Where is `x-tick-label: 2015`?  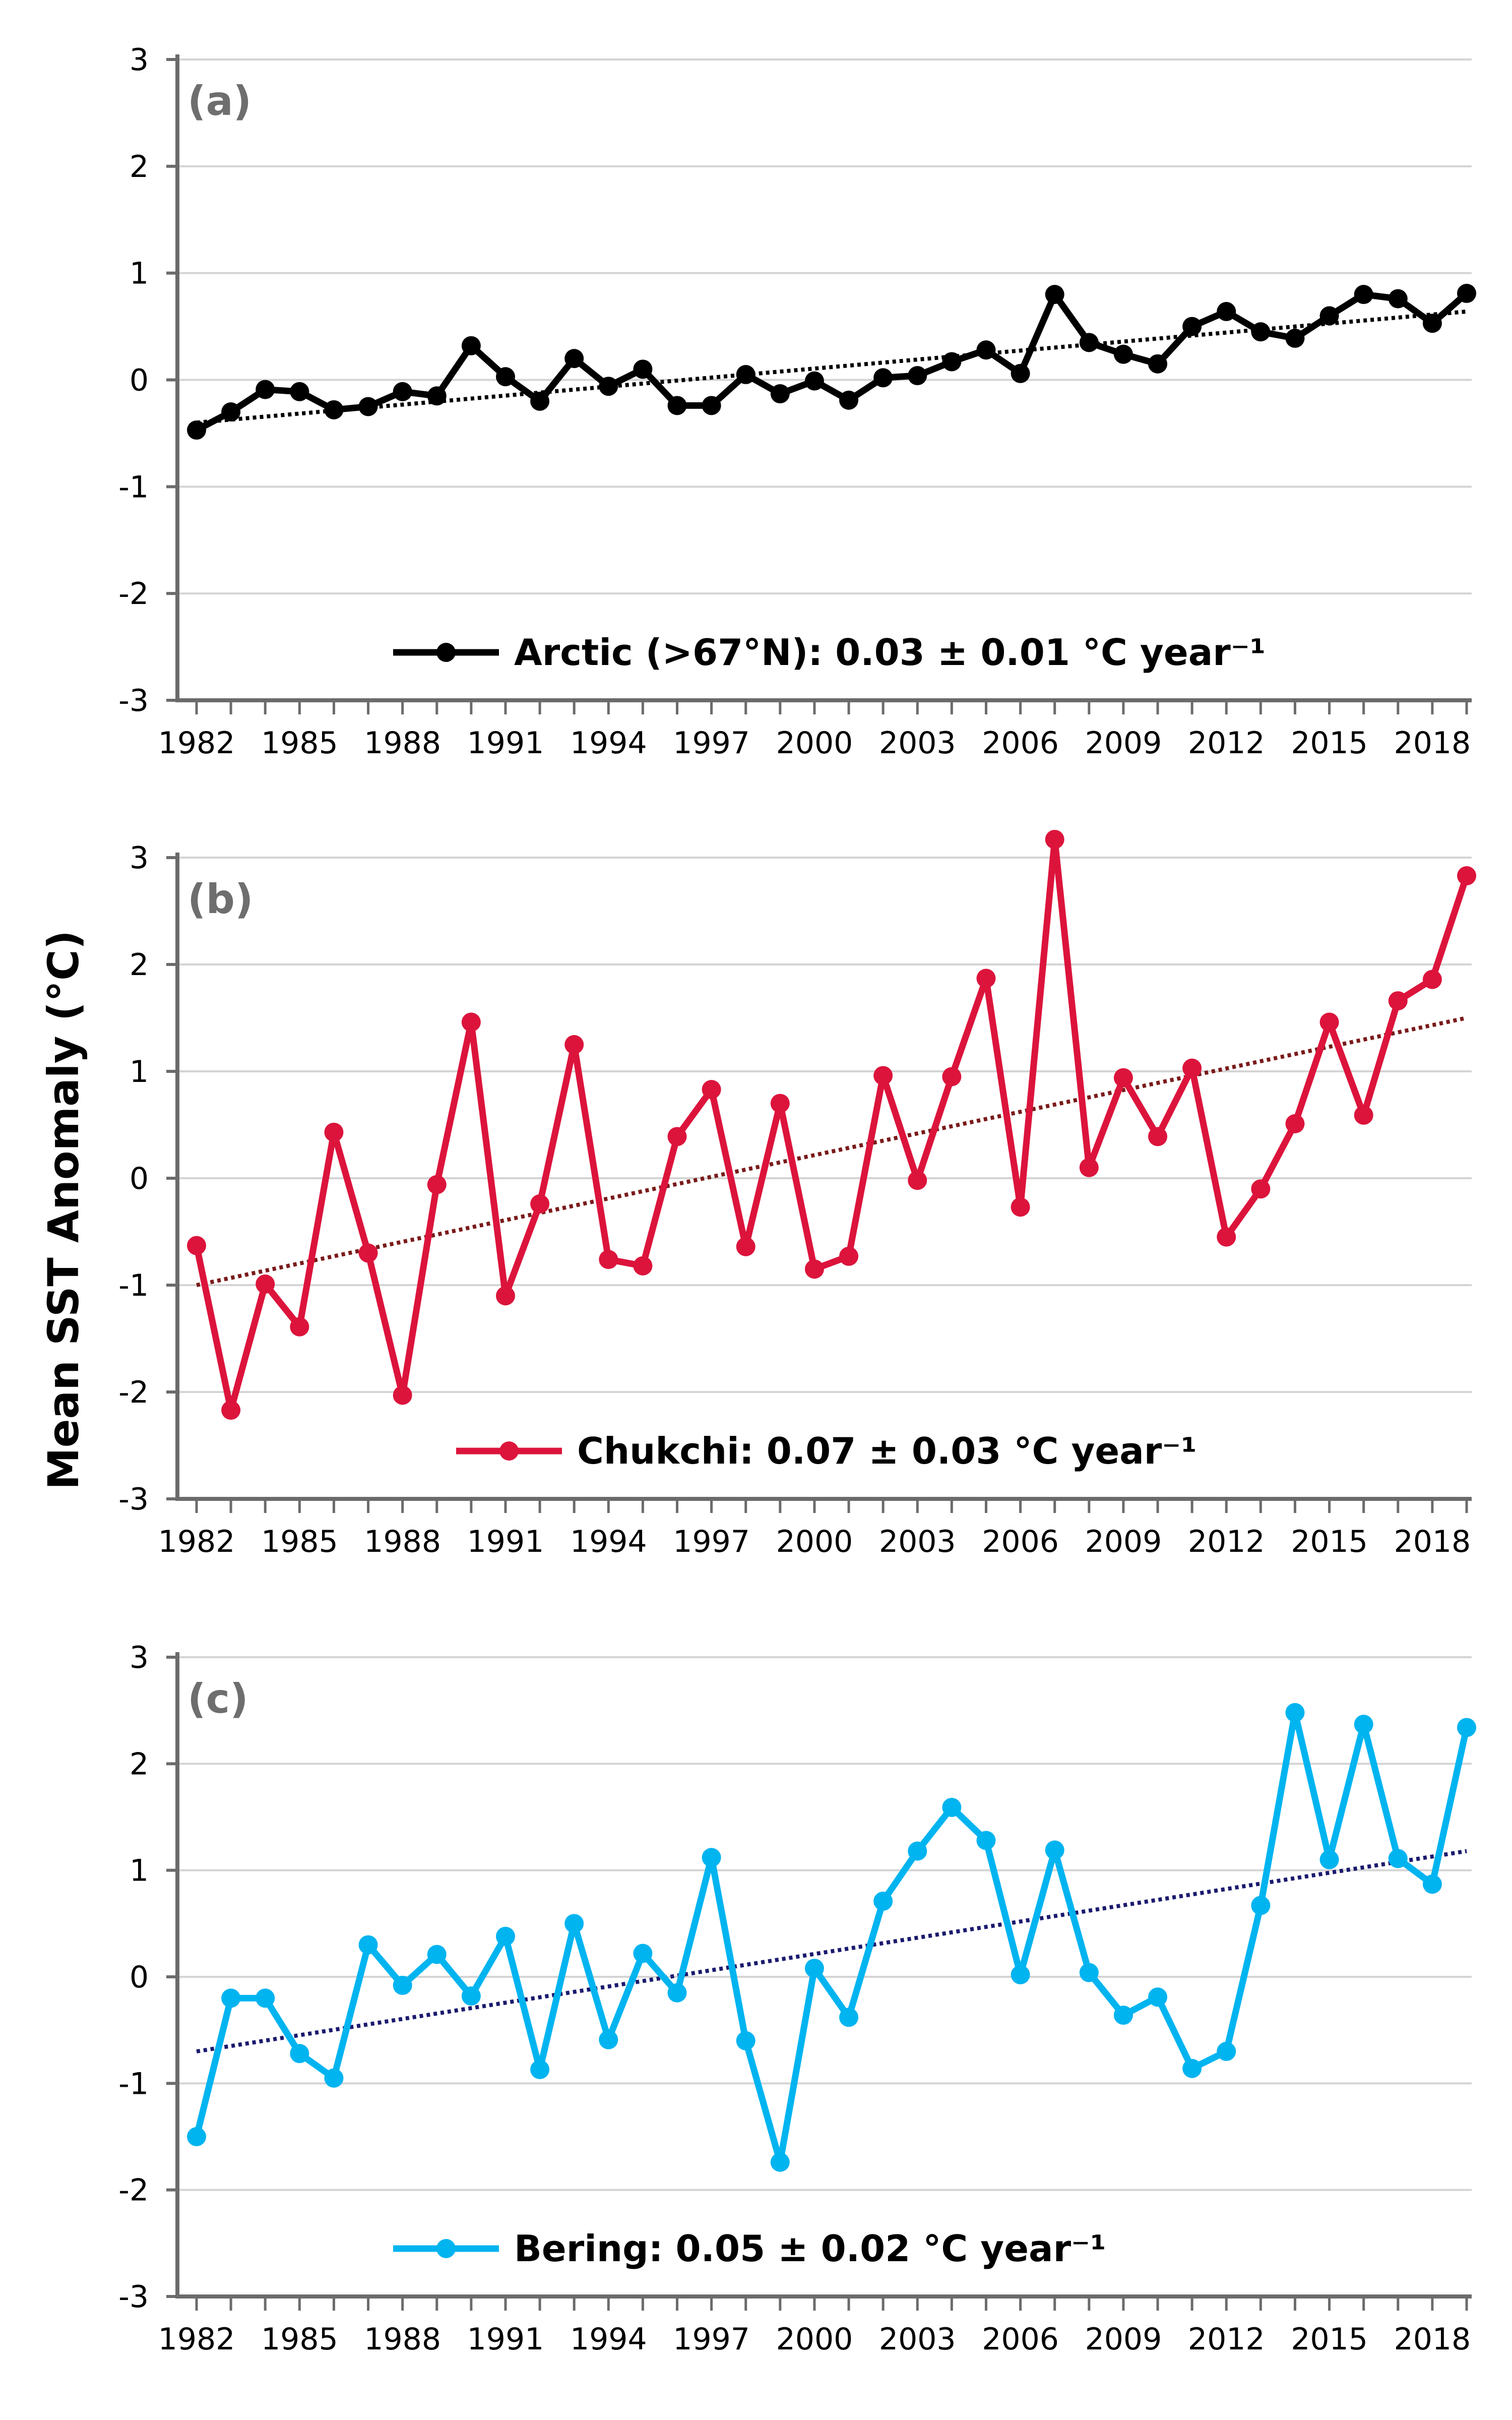
x-tick-label: 2015 is located at coordinates (1329, 743).